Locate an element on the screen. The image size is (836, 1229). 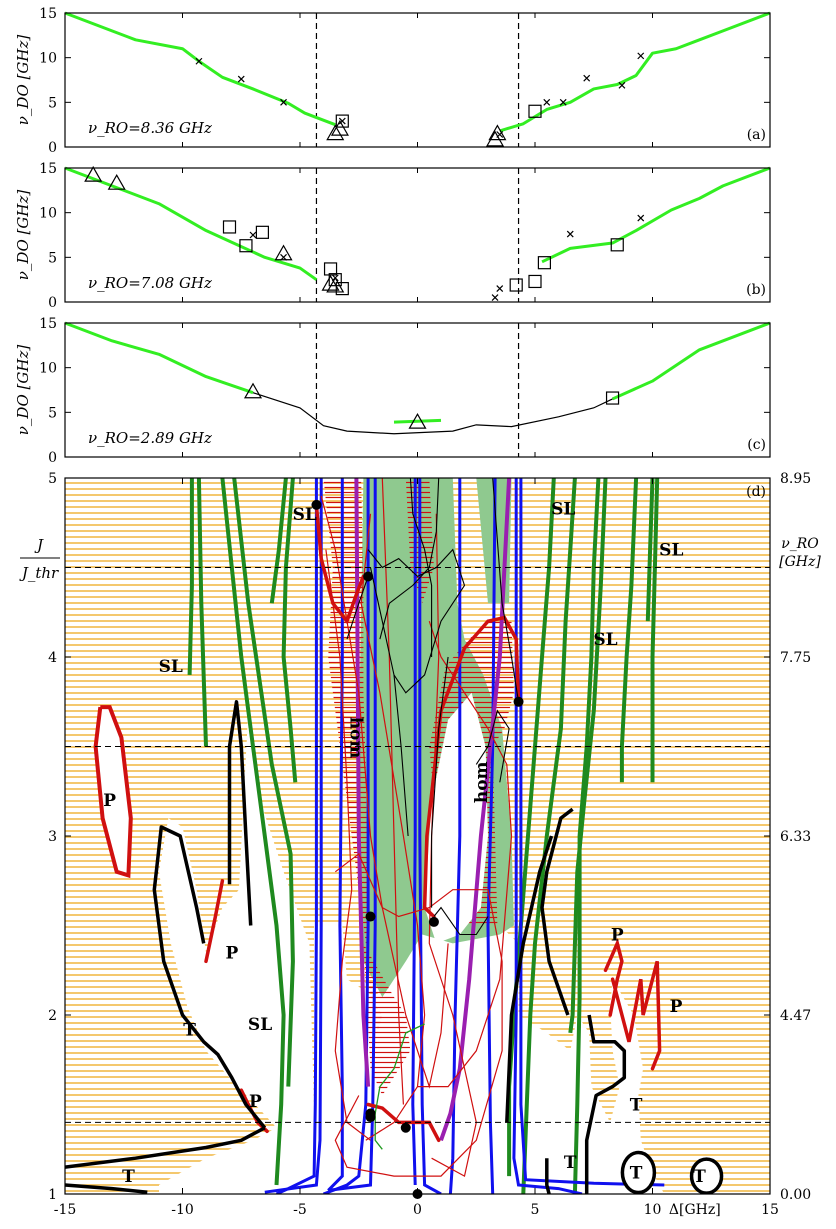
y-label-denominator: J_thr is located at coordinates (39, 573).